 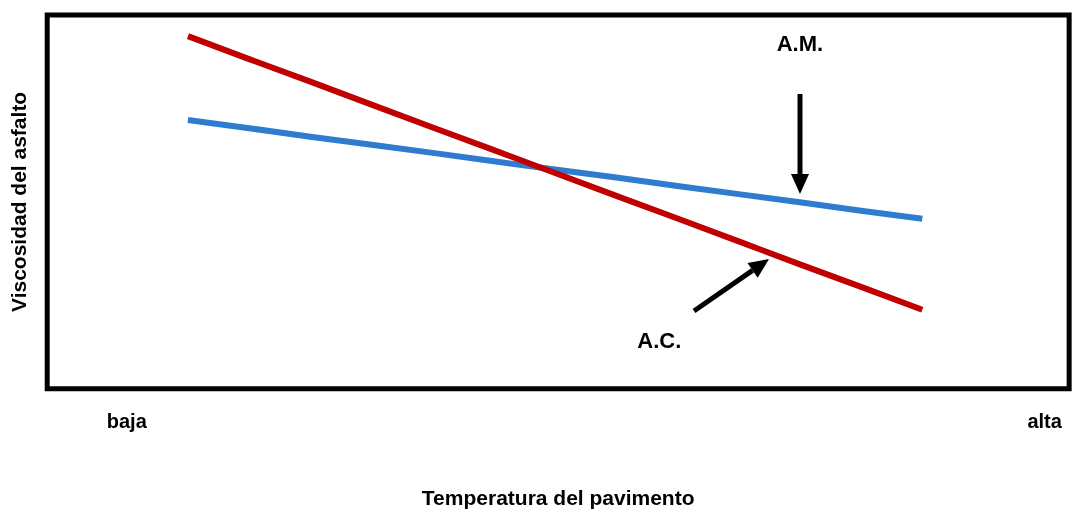 I want to click on x-tick-label: alta, so click(x=1045, y=421).